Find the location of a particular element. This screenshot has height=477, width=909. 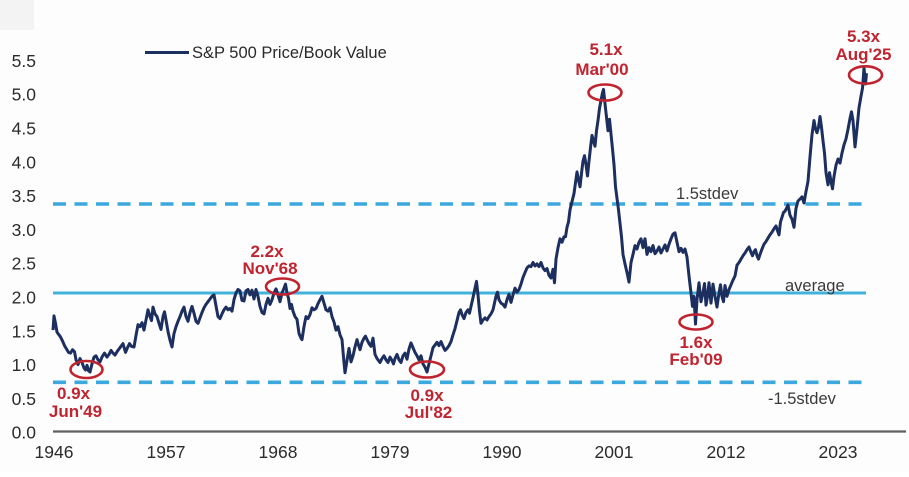

svg-text: Aug'25 is located at coordinates (864, 54).